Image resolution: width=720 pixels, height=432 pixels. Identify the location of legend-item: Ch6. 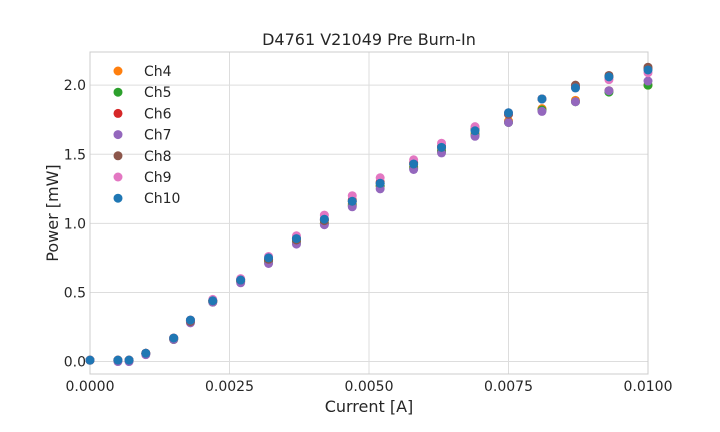
(142, 114).